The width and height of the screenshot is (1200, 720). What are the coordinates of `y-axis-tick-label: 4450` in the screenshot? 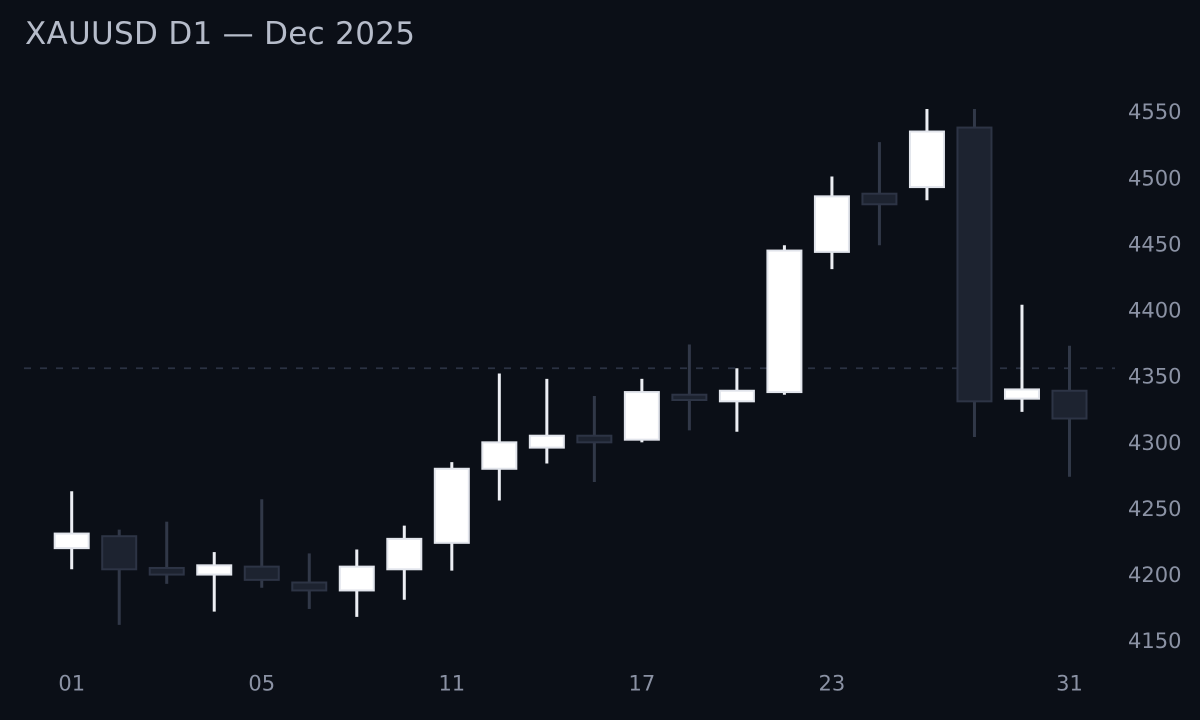 It's located at (1154, 244).